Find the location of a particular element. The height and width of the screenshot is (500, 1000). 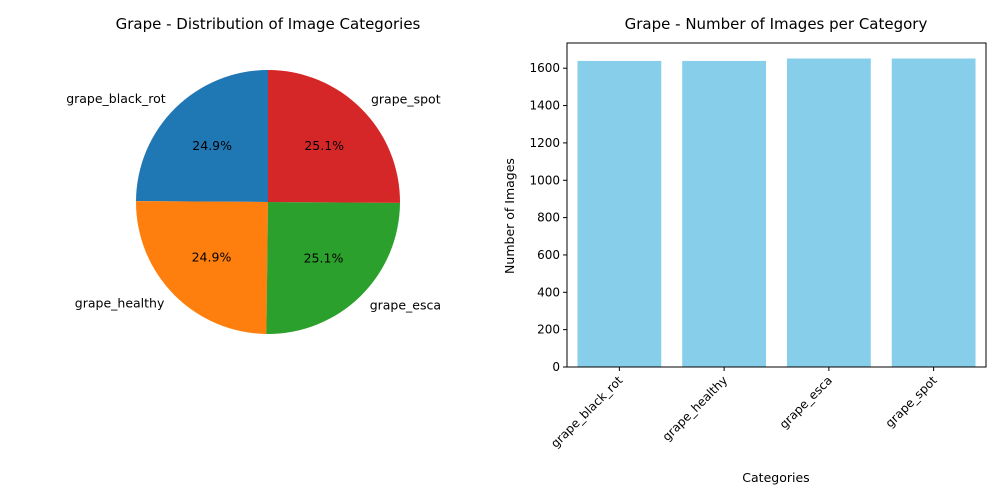

y-tick-label: 600 is located at coordinates (548, 255).